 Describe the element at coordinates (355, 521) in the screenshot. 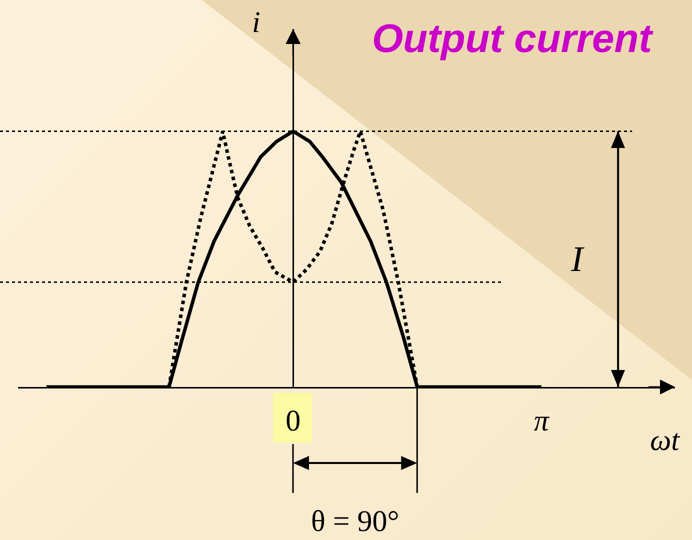

I see `annotation: θ = 90°` at that location.